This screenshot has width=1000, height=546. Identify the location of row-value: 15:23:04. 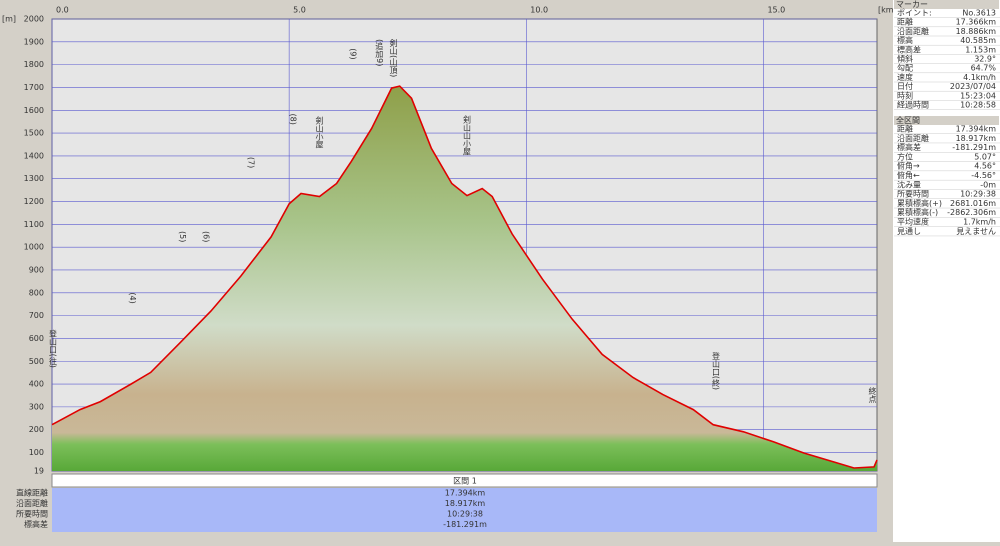
(978, 95).